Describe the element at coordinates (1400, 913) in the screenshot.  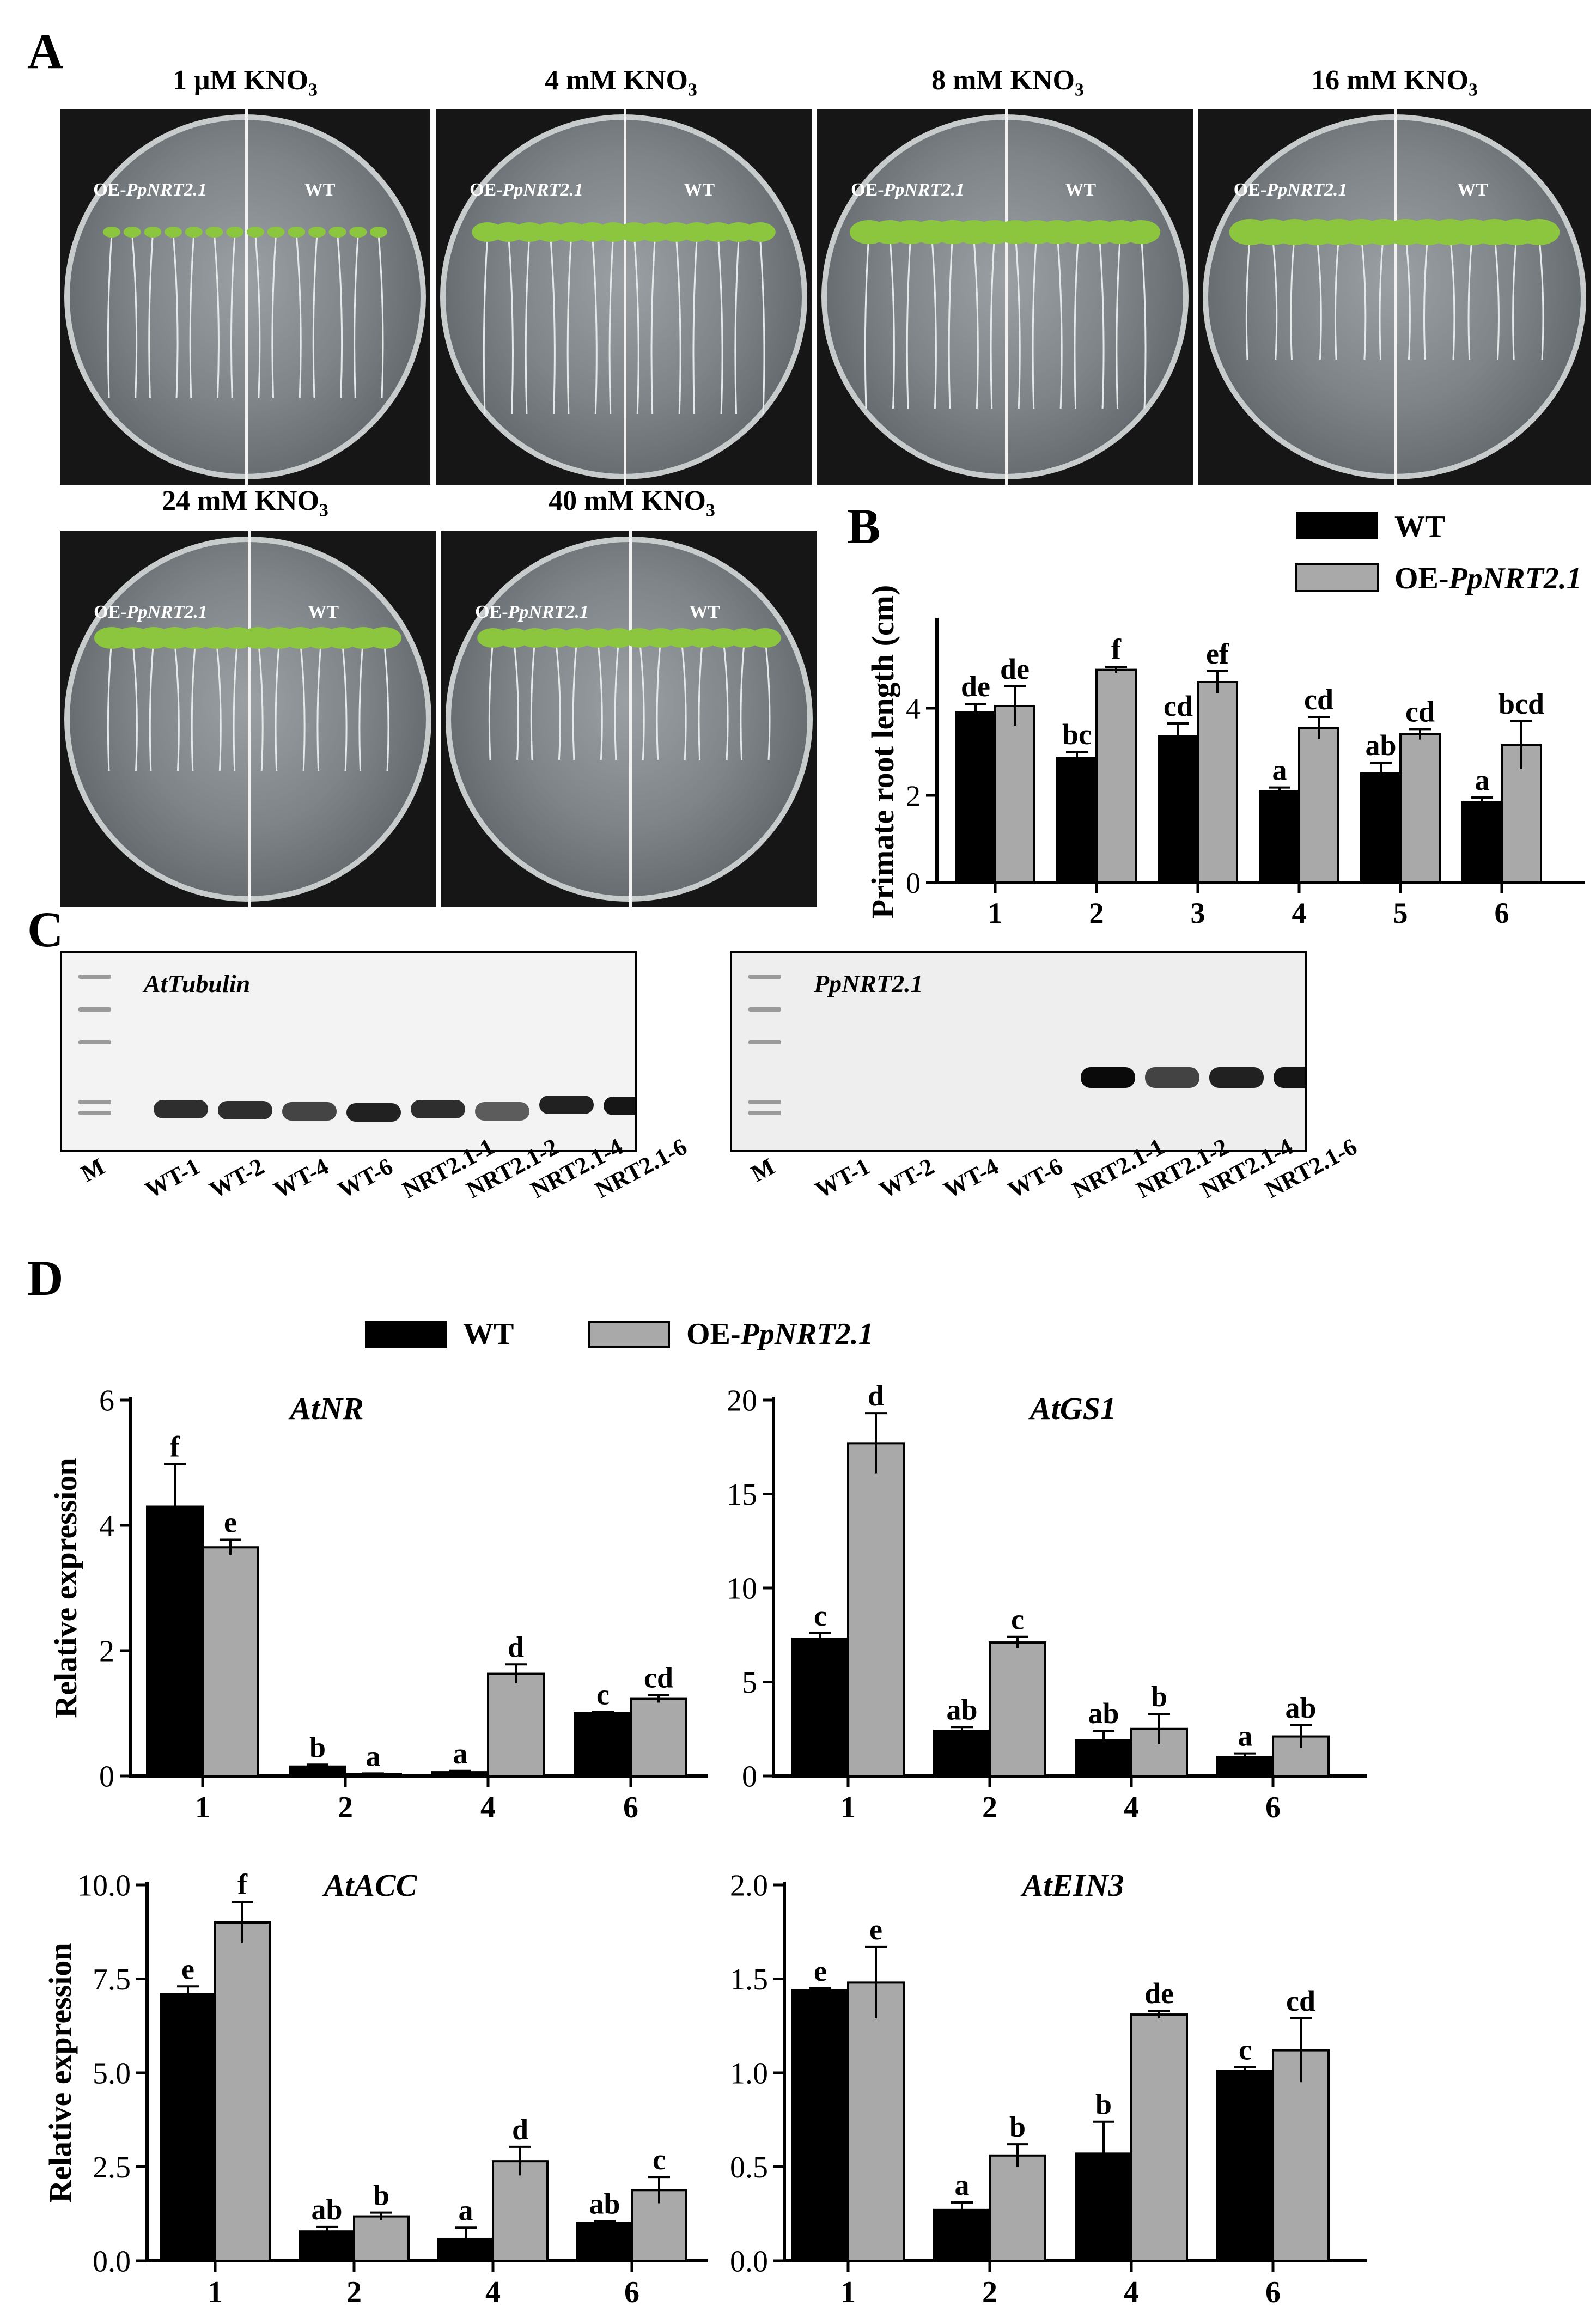
I see `x-tick-label: 5` at that location.